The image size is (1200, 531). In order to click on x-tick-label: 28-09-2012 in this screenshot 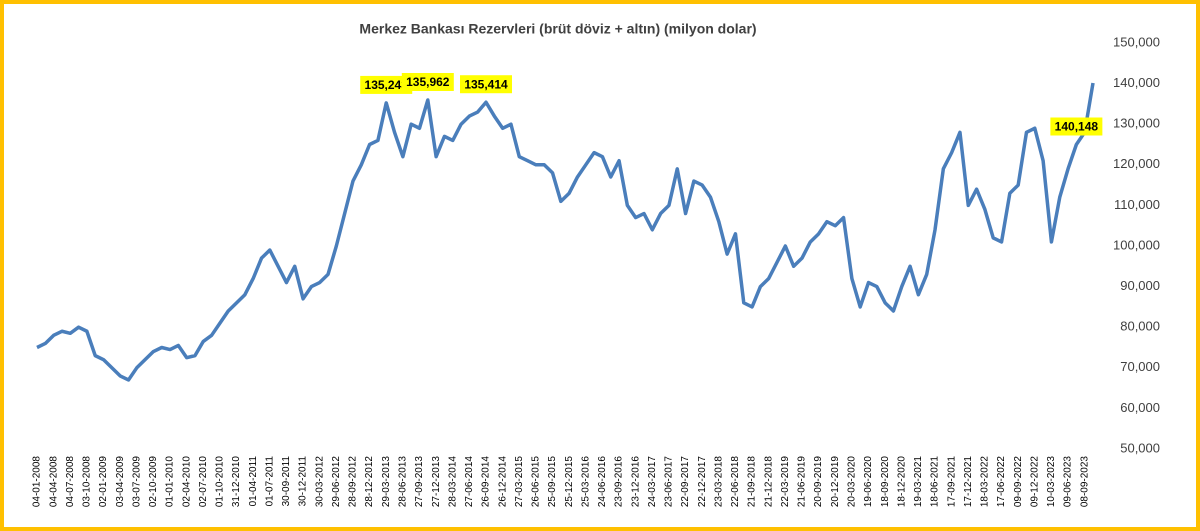, I will do `click(353, 482)`.